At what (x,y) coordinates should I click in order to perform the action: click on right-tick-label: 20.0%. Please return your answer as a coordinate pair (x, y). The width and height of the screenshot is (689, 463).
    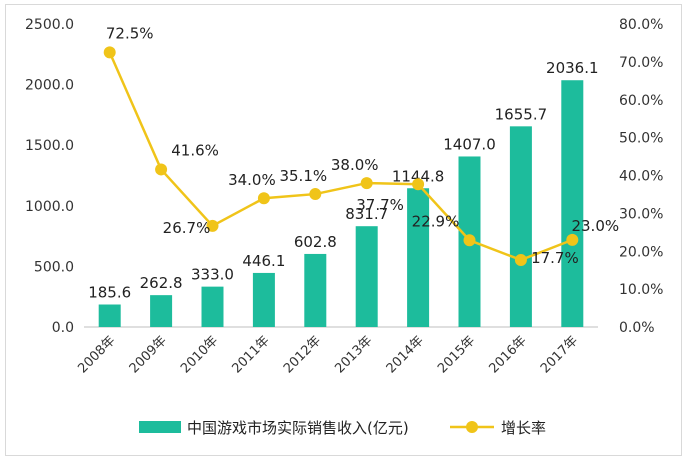
    Looking at the image, I should click on (641, 252).